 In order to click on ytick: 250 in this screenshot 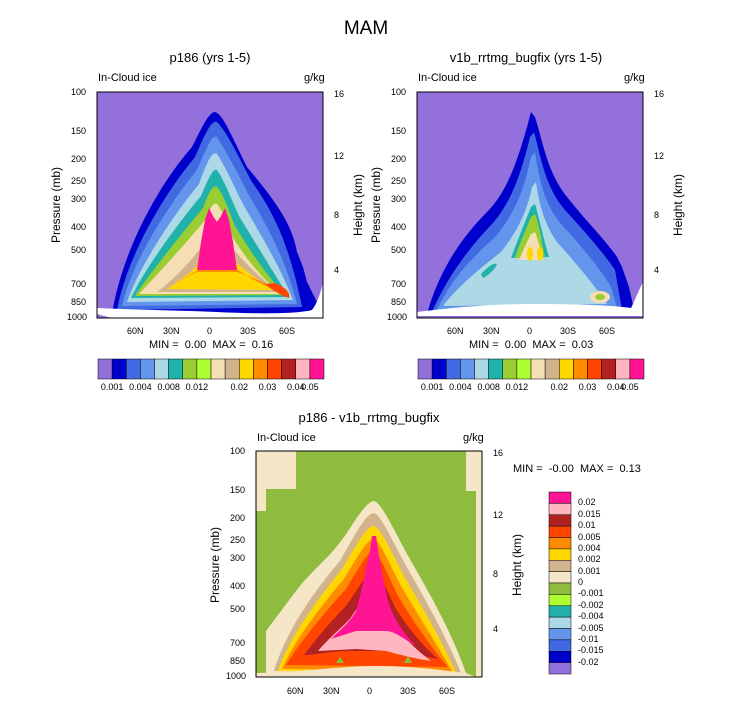, I will do `click(399, 181)`.